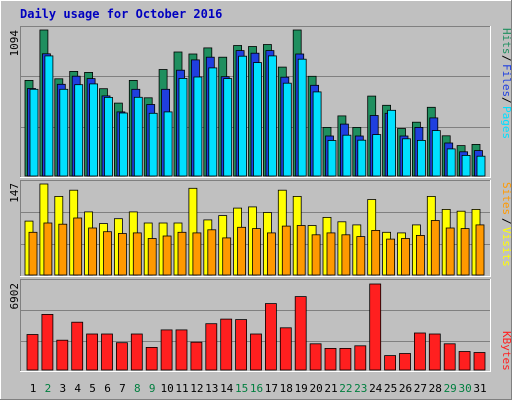 This screenshot has width=512, height=400. I want to click on day-label-5: 5, so click(92, 388).